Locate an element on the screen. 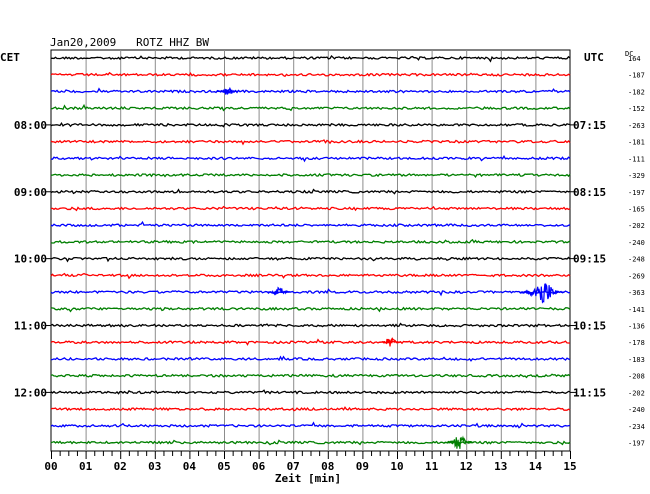 The height and width of the screenshot is (494, 650). dc-offset-label: -165 is located at coordinates (636, 209).